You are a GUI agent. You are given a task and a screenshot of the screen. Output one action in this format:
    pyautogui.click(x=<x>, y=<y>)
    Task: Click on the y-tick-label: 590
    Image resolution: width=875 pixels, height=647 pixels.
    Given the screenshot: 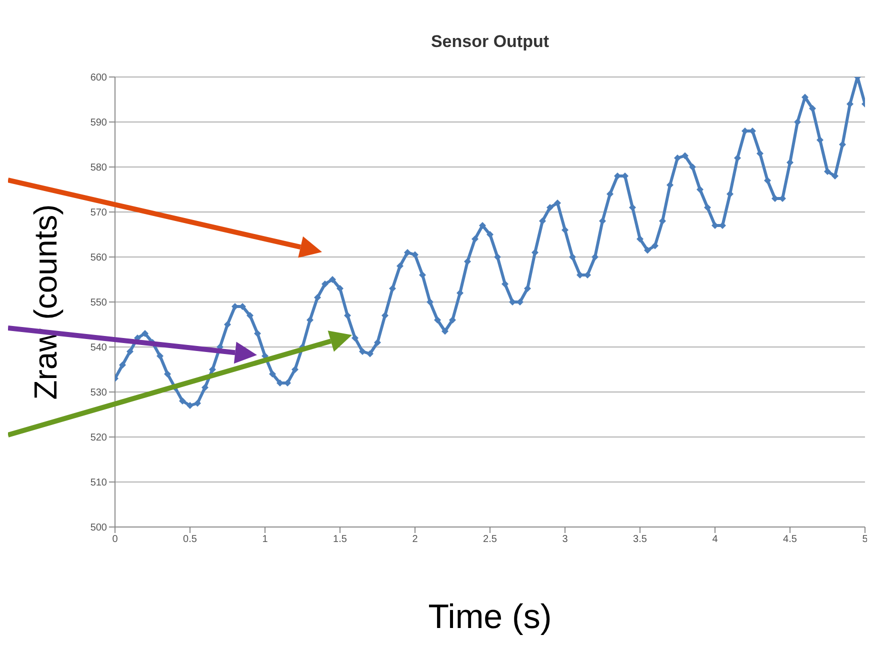 What is the action you would take?
    pyautogui.click(x=99, y=123)
    